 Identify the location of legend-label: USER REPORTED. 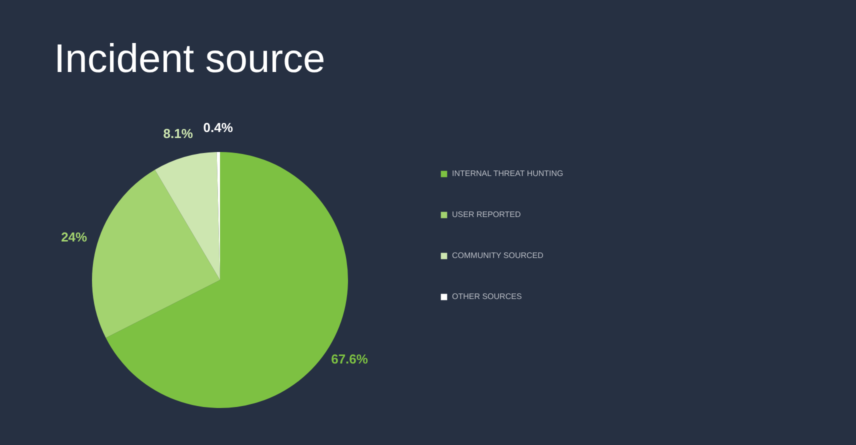
(486, 214).